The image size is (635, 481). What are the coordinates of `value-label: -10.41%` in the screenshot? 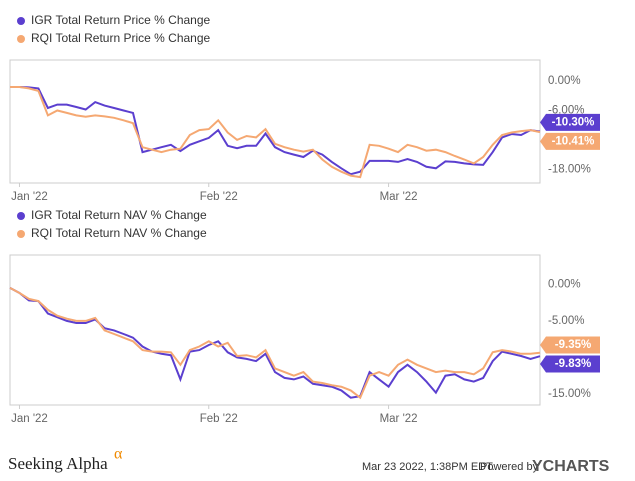 It's located at (573, 141).